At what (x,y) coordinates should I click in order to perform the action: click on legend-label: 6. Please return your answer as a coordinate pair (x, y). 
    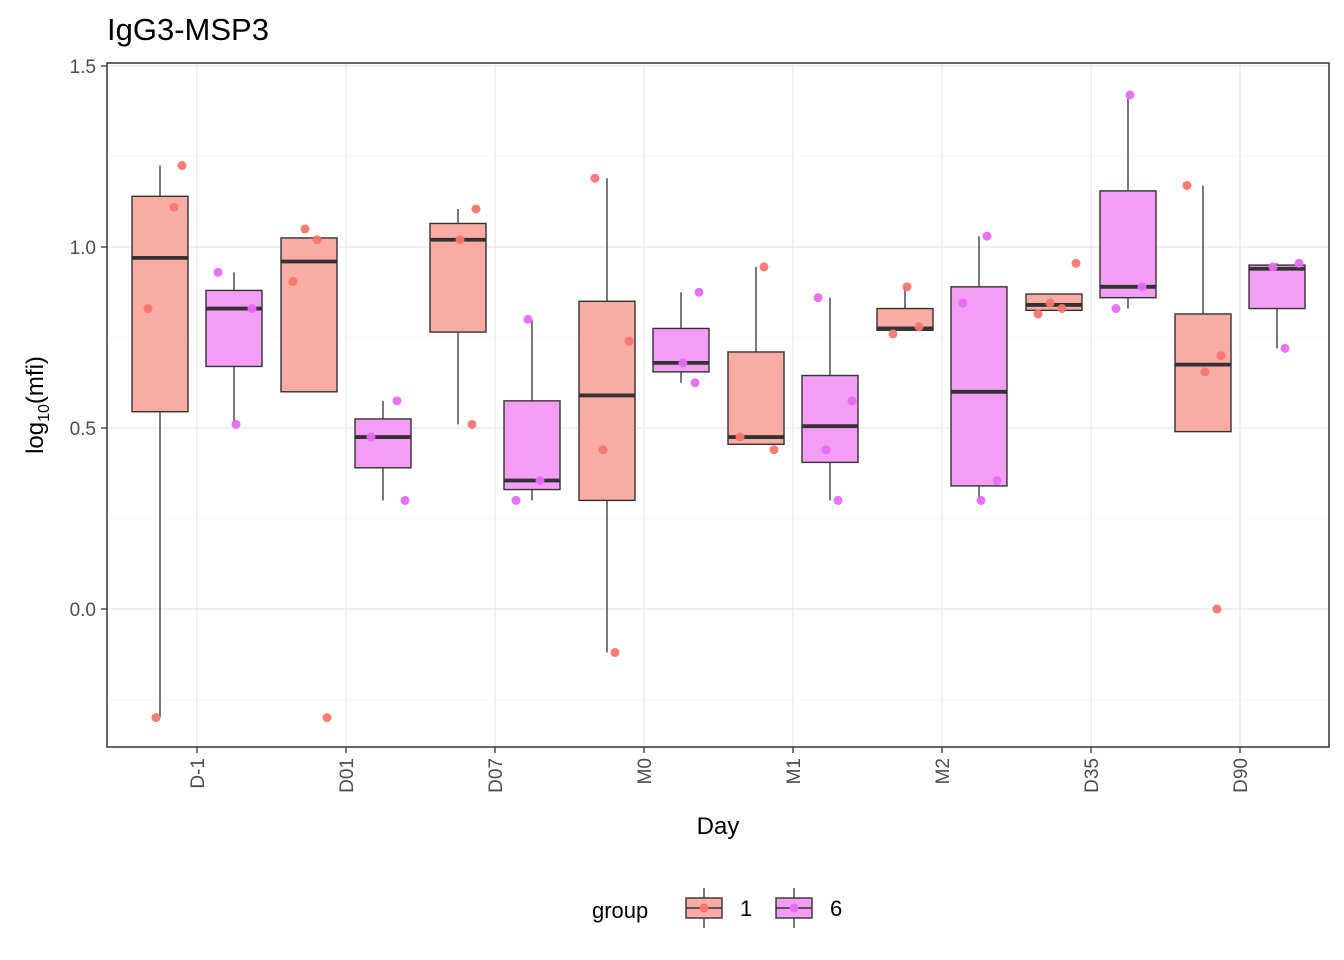
    Looking at the image, I should click on (836, 908).